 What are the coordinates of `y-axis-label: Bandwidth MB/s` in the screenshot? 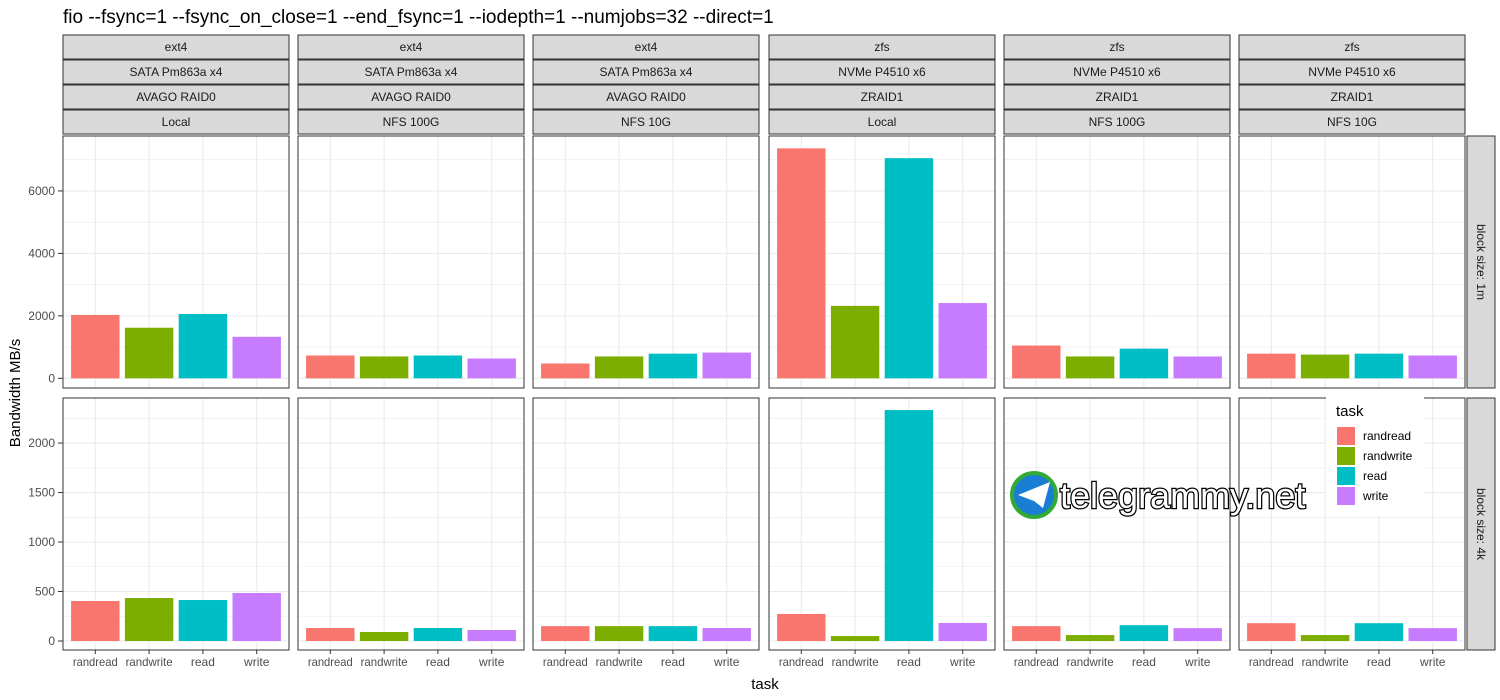 It's located at (15, 393).